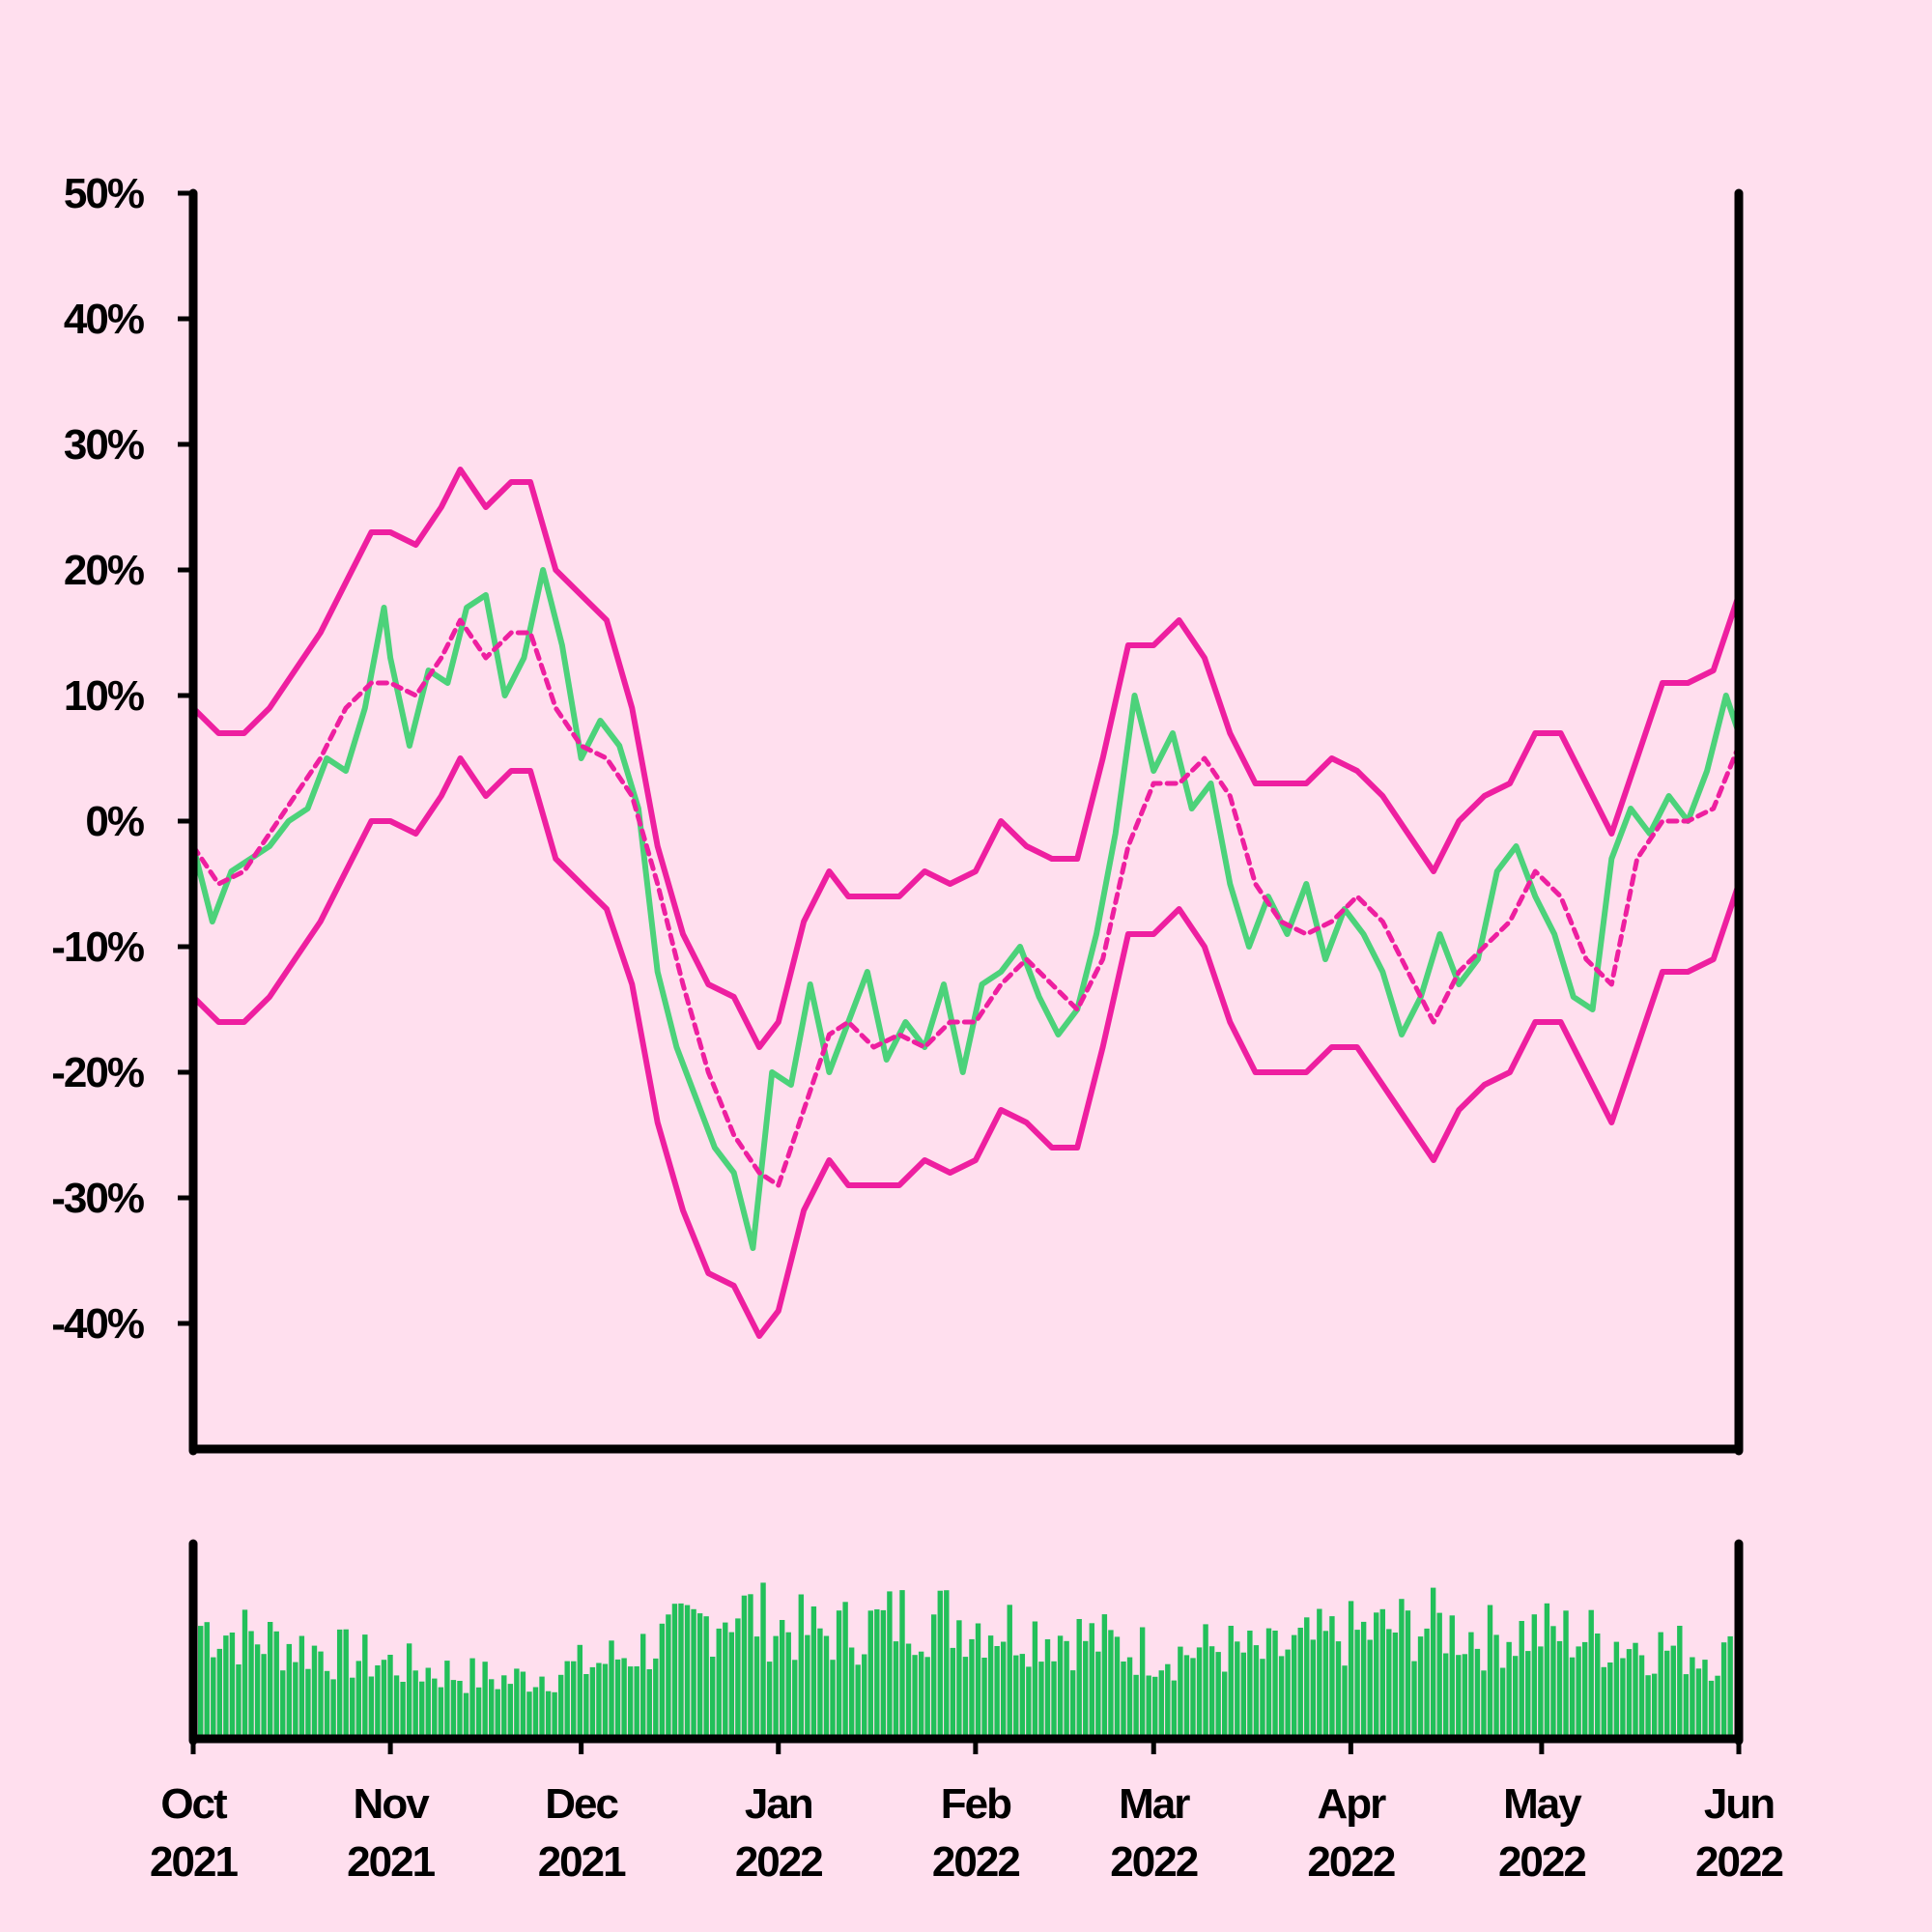 This screenshot has width=1932, height=1932. I want to click on x-tick-label-month: Nov, so click(392, 1804).